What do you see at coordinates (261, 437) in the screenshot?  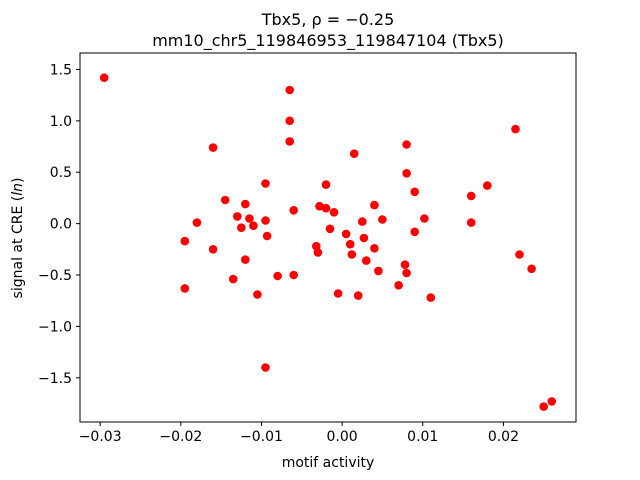 I see `x-tick-label: −0.01` at bounding box center [261, 437].